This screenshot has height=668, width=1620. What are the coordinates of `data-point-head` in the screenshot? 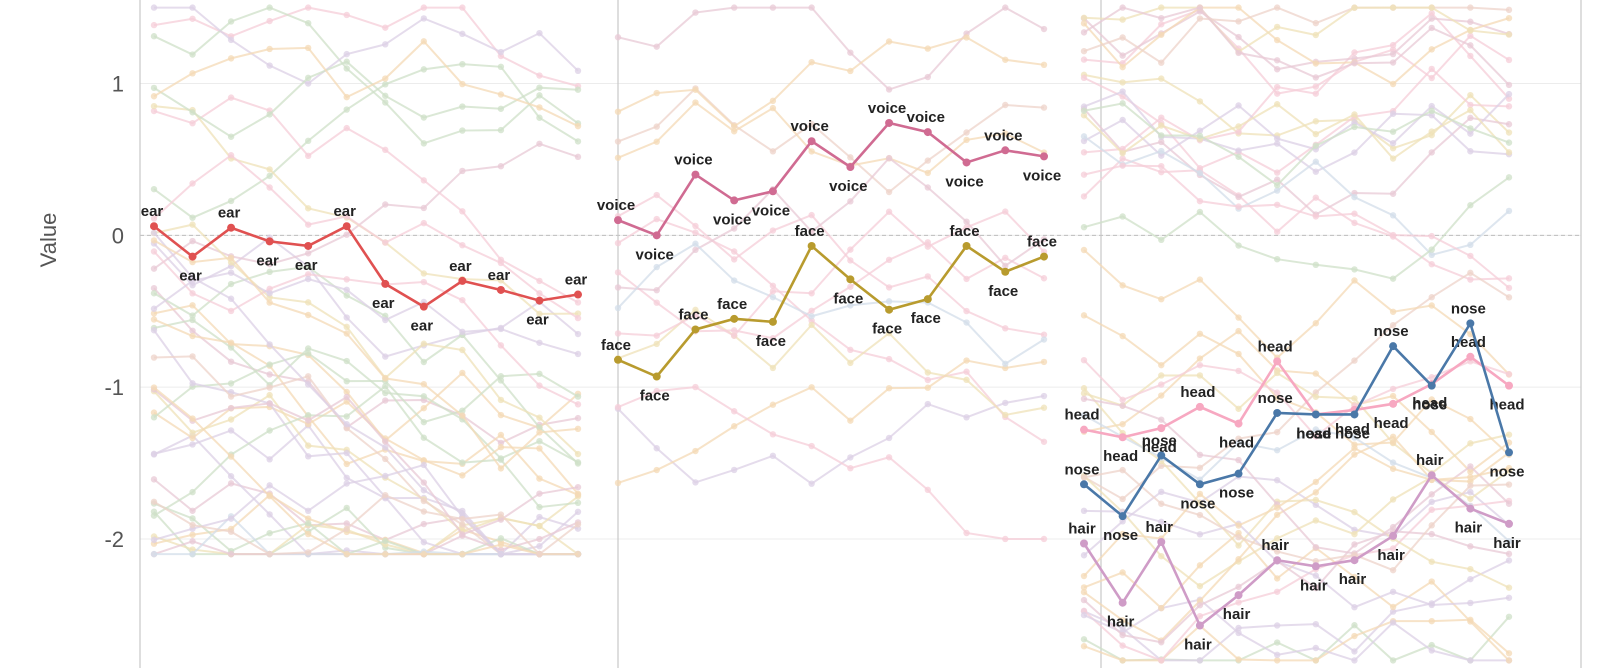 It's located at (1393, 403).